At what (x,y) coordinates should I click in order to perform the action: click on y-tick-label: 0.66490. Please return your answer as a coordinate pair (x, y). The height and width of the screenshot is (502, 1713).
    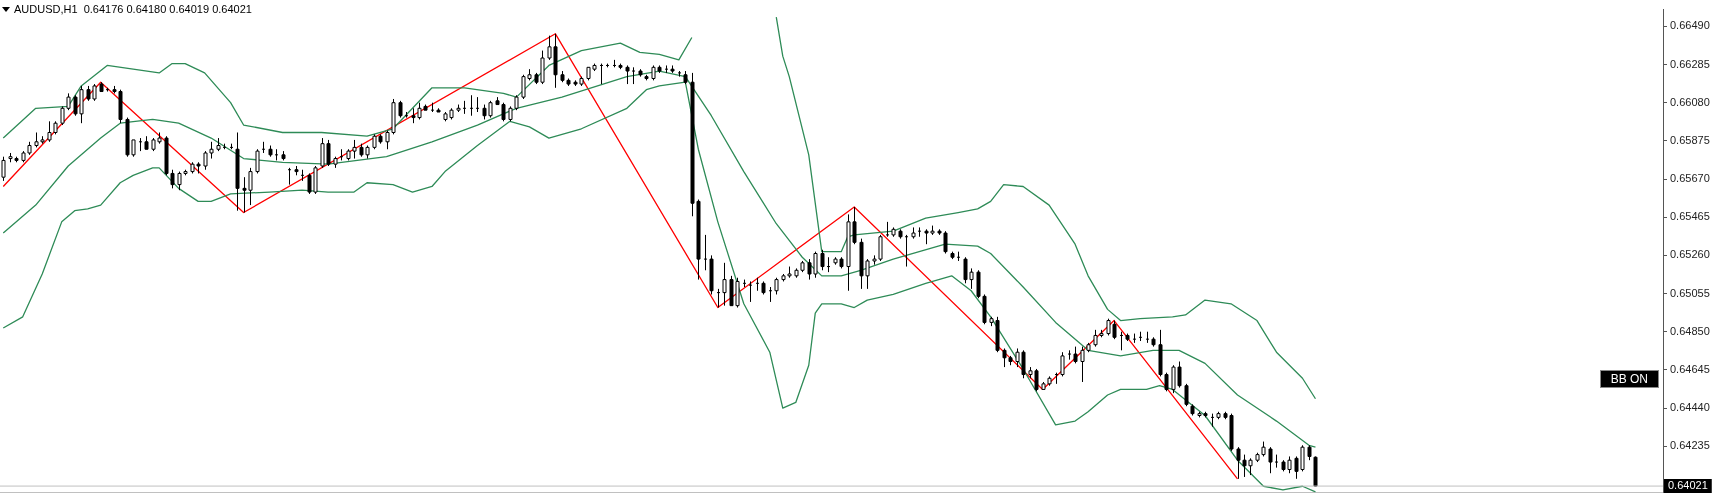
    Looking at the image, I should click on (1690, 25).